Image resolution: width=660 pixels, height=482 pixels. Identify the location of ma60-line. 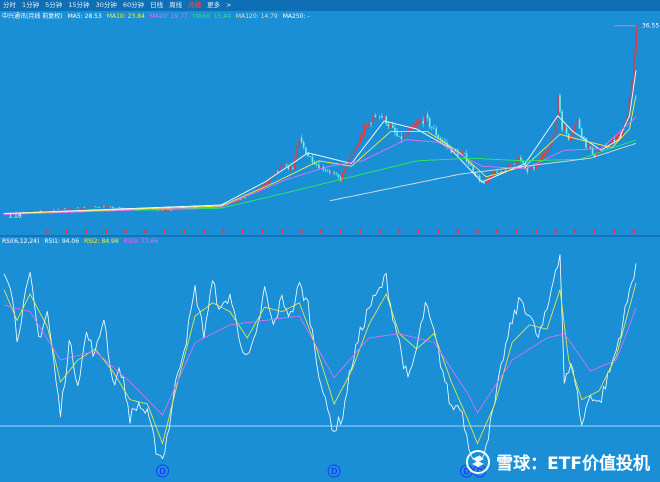
(385, 175).